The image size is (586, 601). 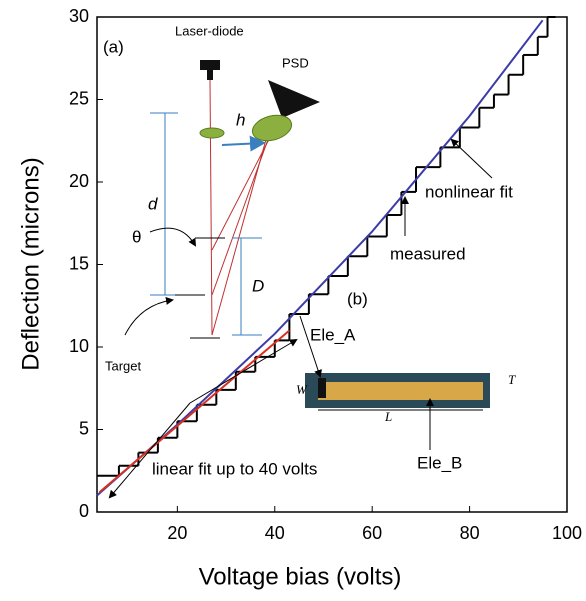 I want to click on y-axis-label: Deflection (microns), so click(x=30, y=263).